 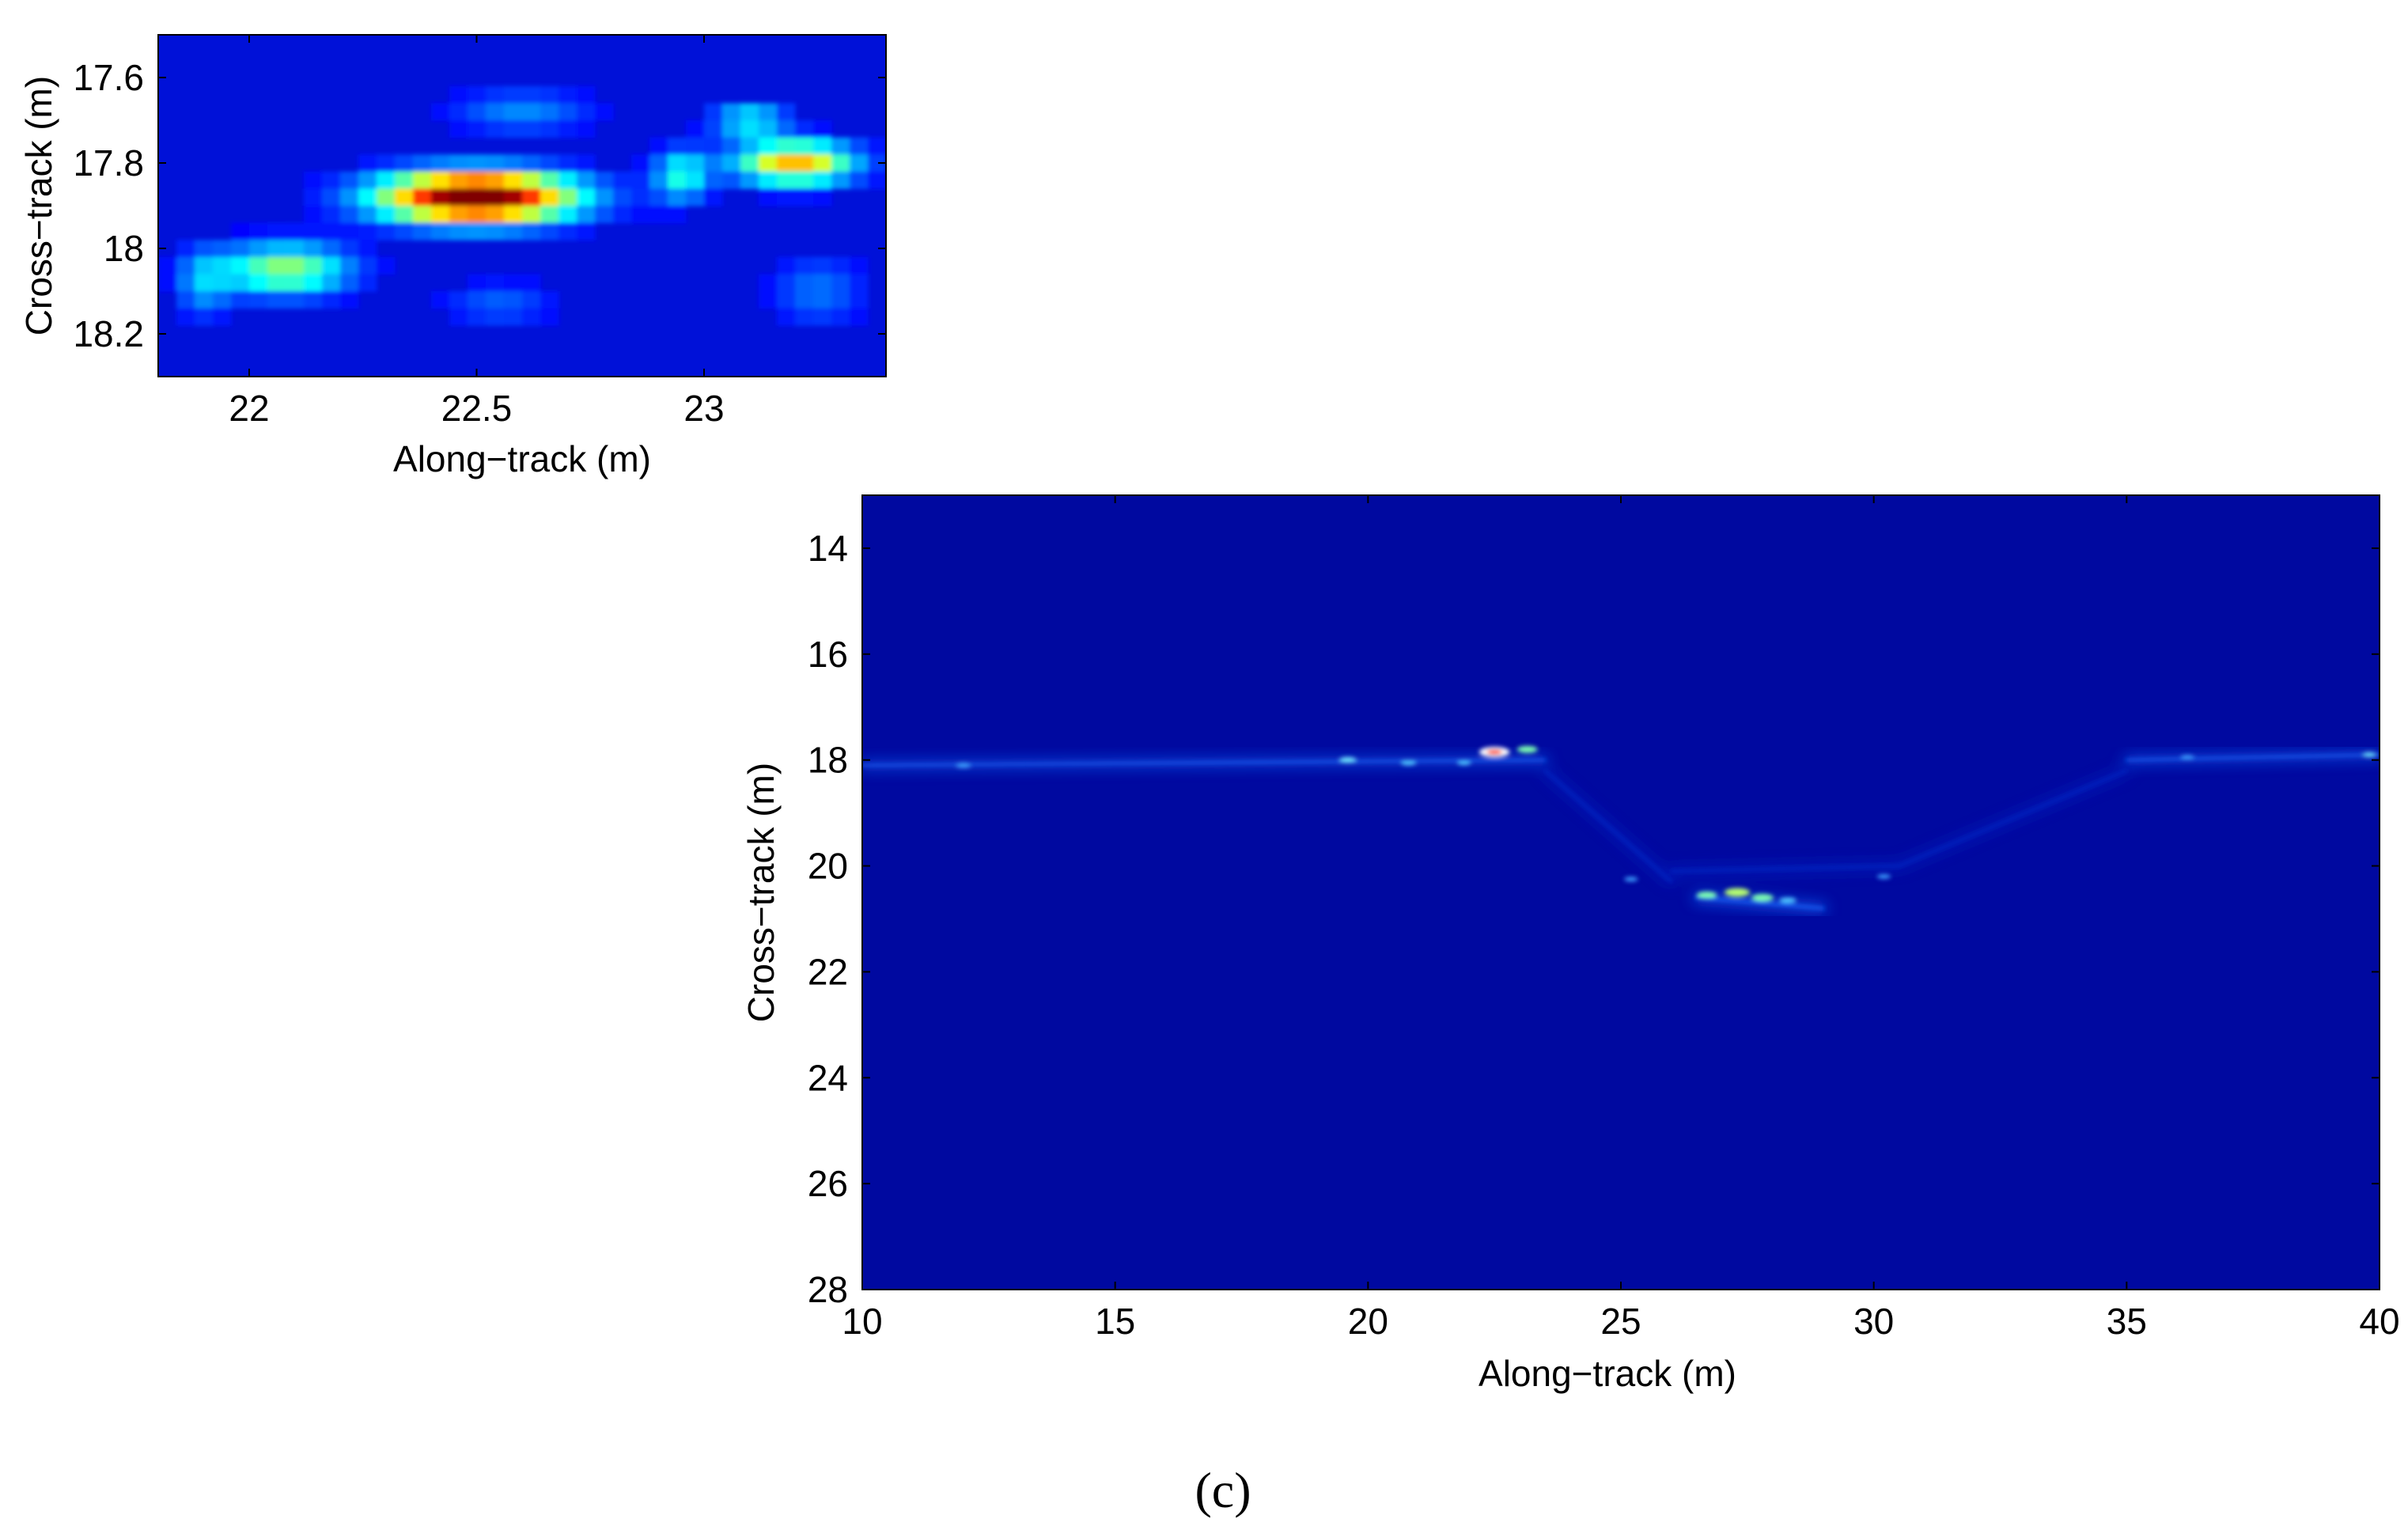 I want to click on inset-x-tick-label-2: 23, so click(x=703, y=408).